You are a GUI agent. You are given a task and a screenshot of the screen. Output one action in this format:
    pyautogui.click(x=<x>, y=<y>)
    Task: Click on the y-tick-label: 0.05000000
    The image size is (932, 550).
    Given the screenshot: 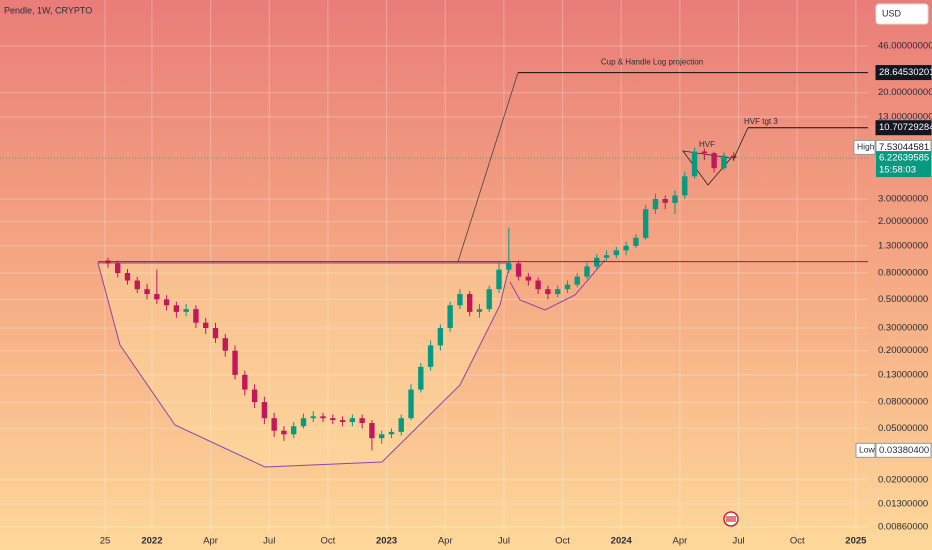 What is the action you would take?
    pyautogui.click(x=903, y=428)
    